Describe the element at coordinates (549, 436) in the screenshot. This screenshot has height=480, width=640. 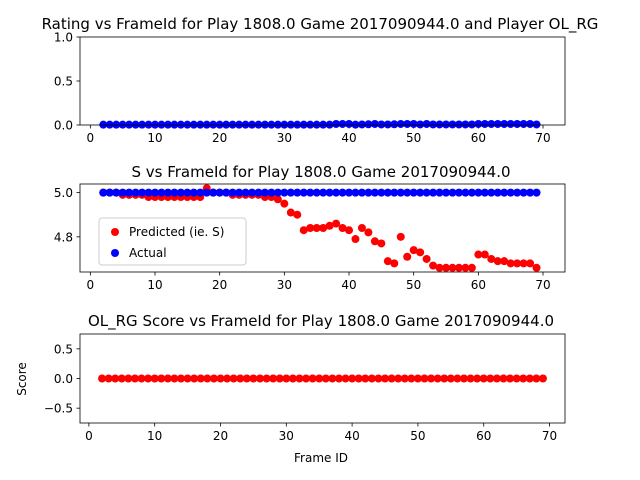
I see `panel-score-plot-xtick-label: 70` at that location.